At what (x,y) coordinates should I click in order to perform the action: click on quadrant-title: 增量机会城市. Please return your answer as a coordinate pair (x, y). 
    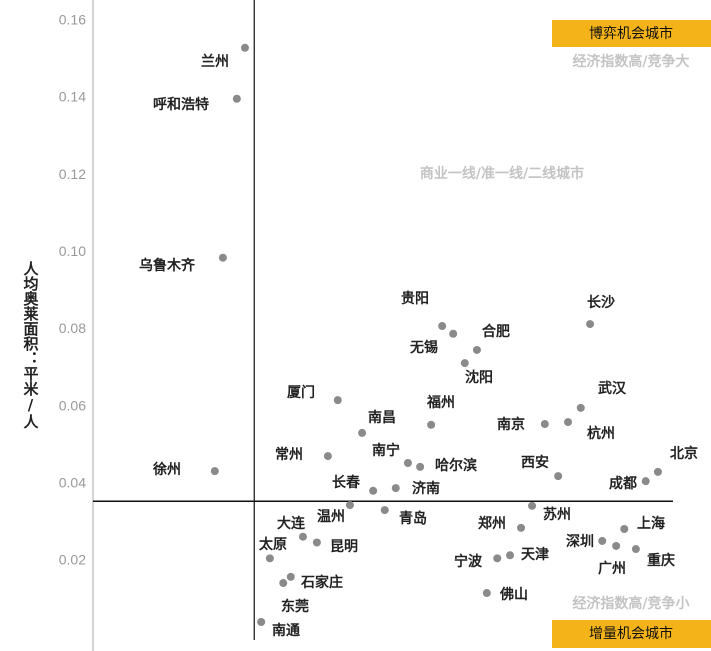
    Looking at the image, I should click on (631, 633).